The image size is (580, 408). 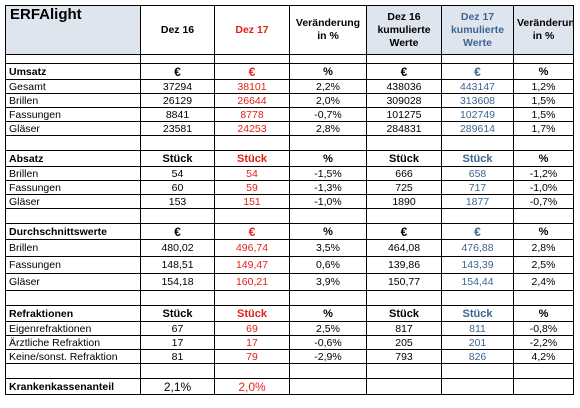 I want to click on value-change: 2,8%, so click(x=328, y=128).